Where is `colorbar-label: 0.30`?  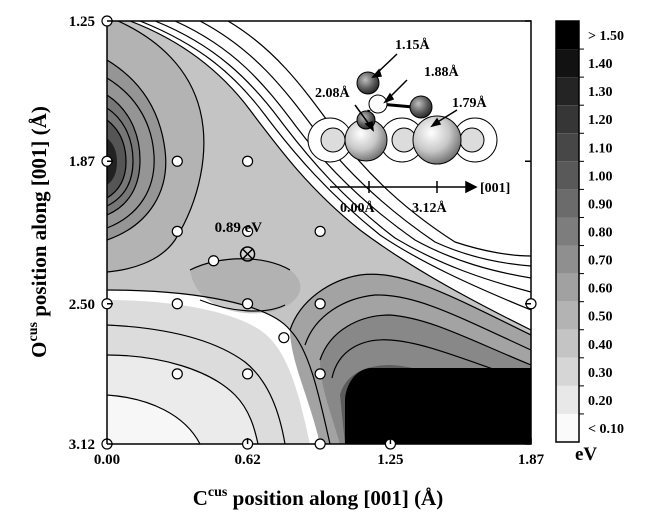
colorbar-label: 0.30 is located at coordinates (600, 373).